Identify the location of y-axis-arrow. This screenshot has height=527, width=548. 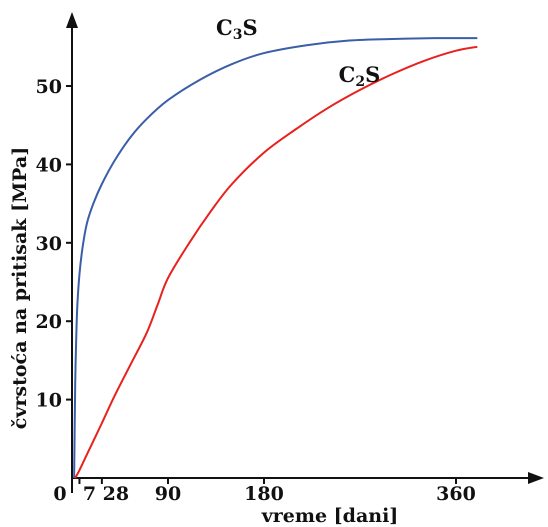
(72, 20).